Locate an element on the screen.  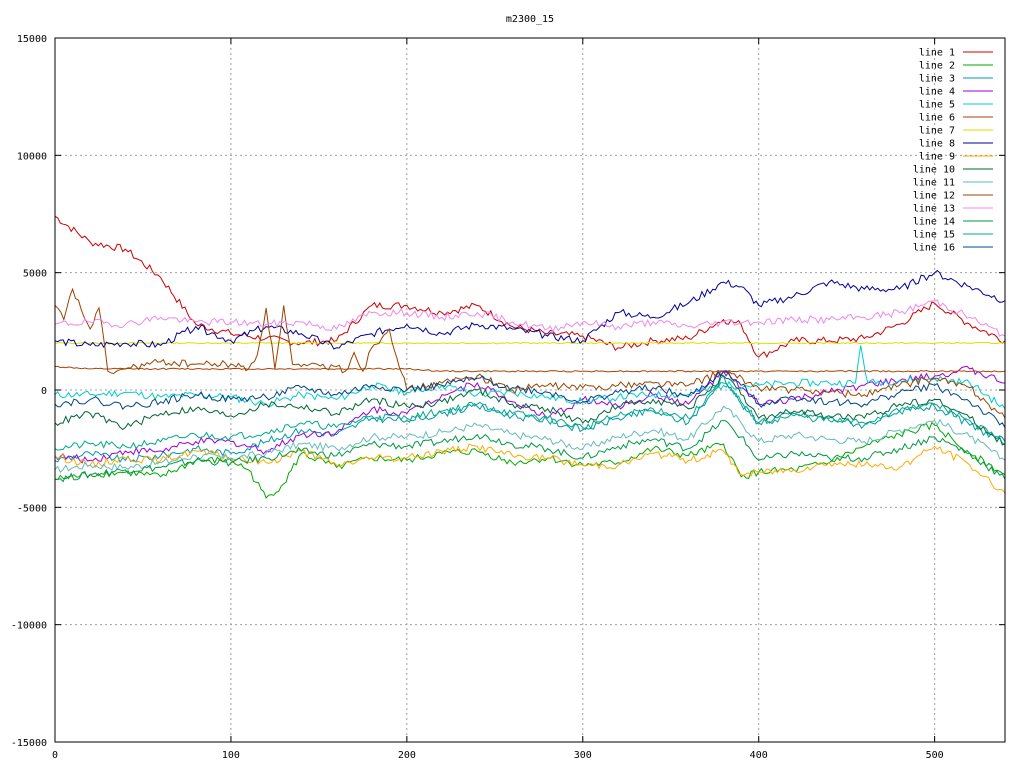
legend-label: line 10 is located at coordinates (934, 170).